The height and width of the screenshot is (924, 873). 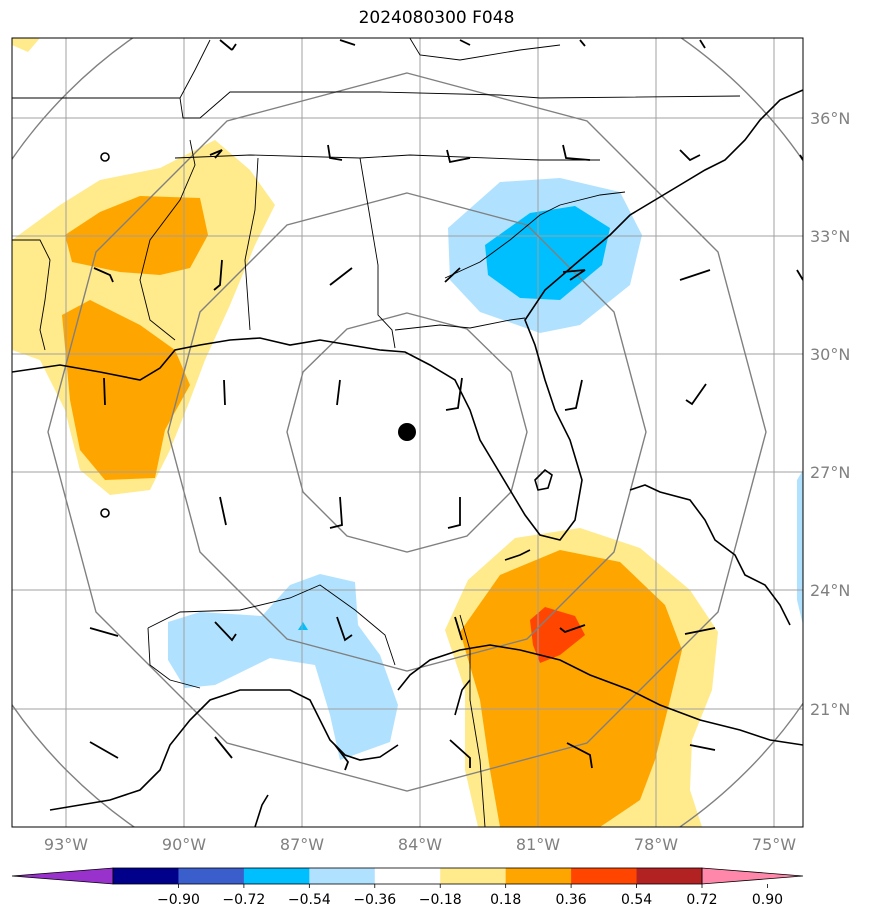 I want to click on colorbar-label: 0.36, so click(x=571, y=900).